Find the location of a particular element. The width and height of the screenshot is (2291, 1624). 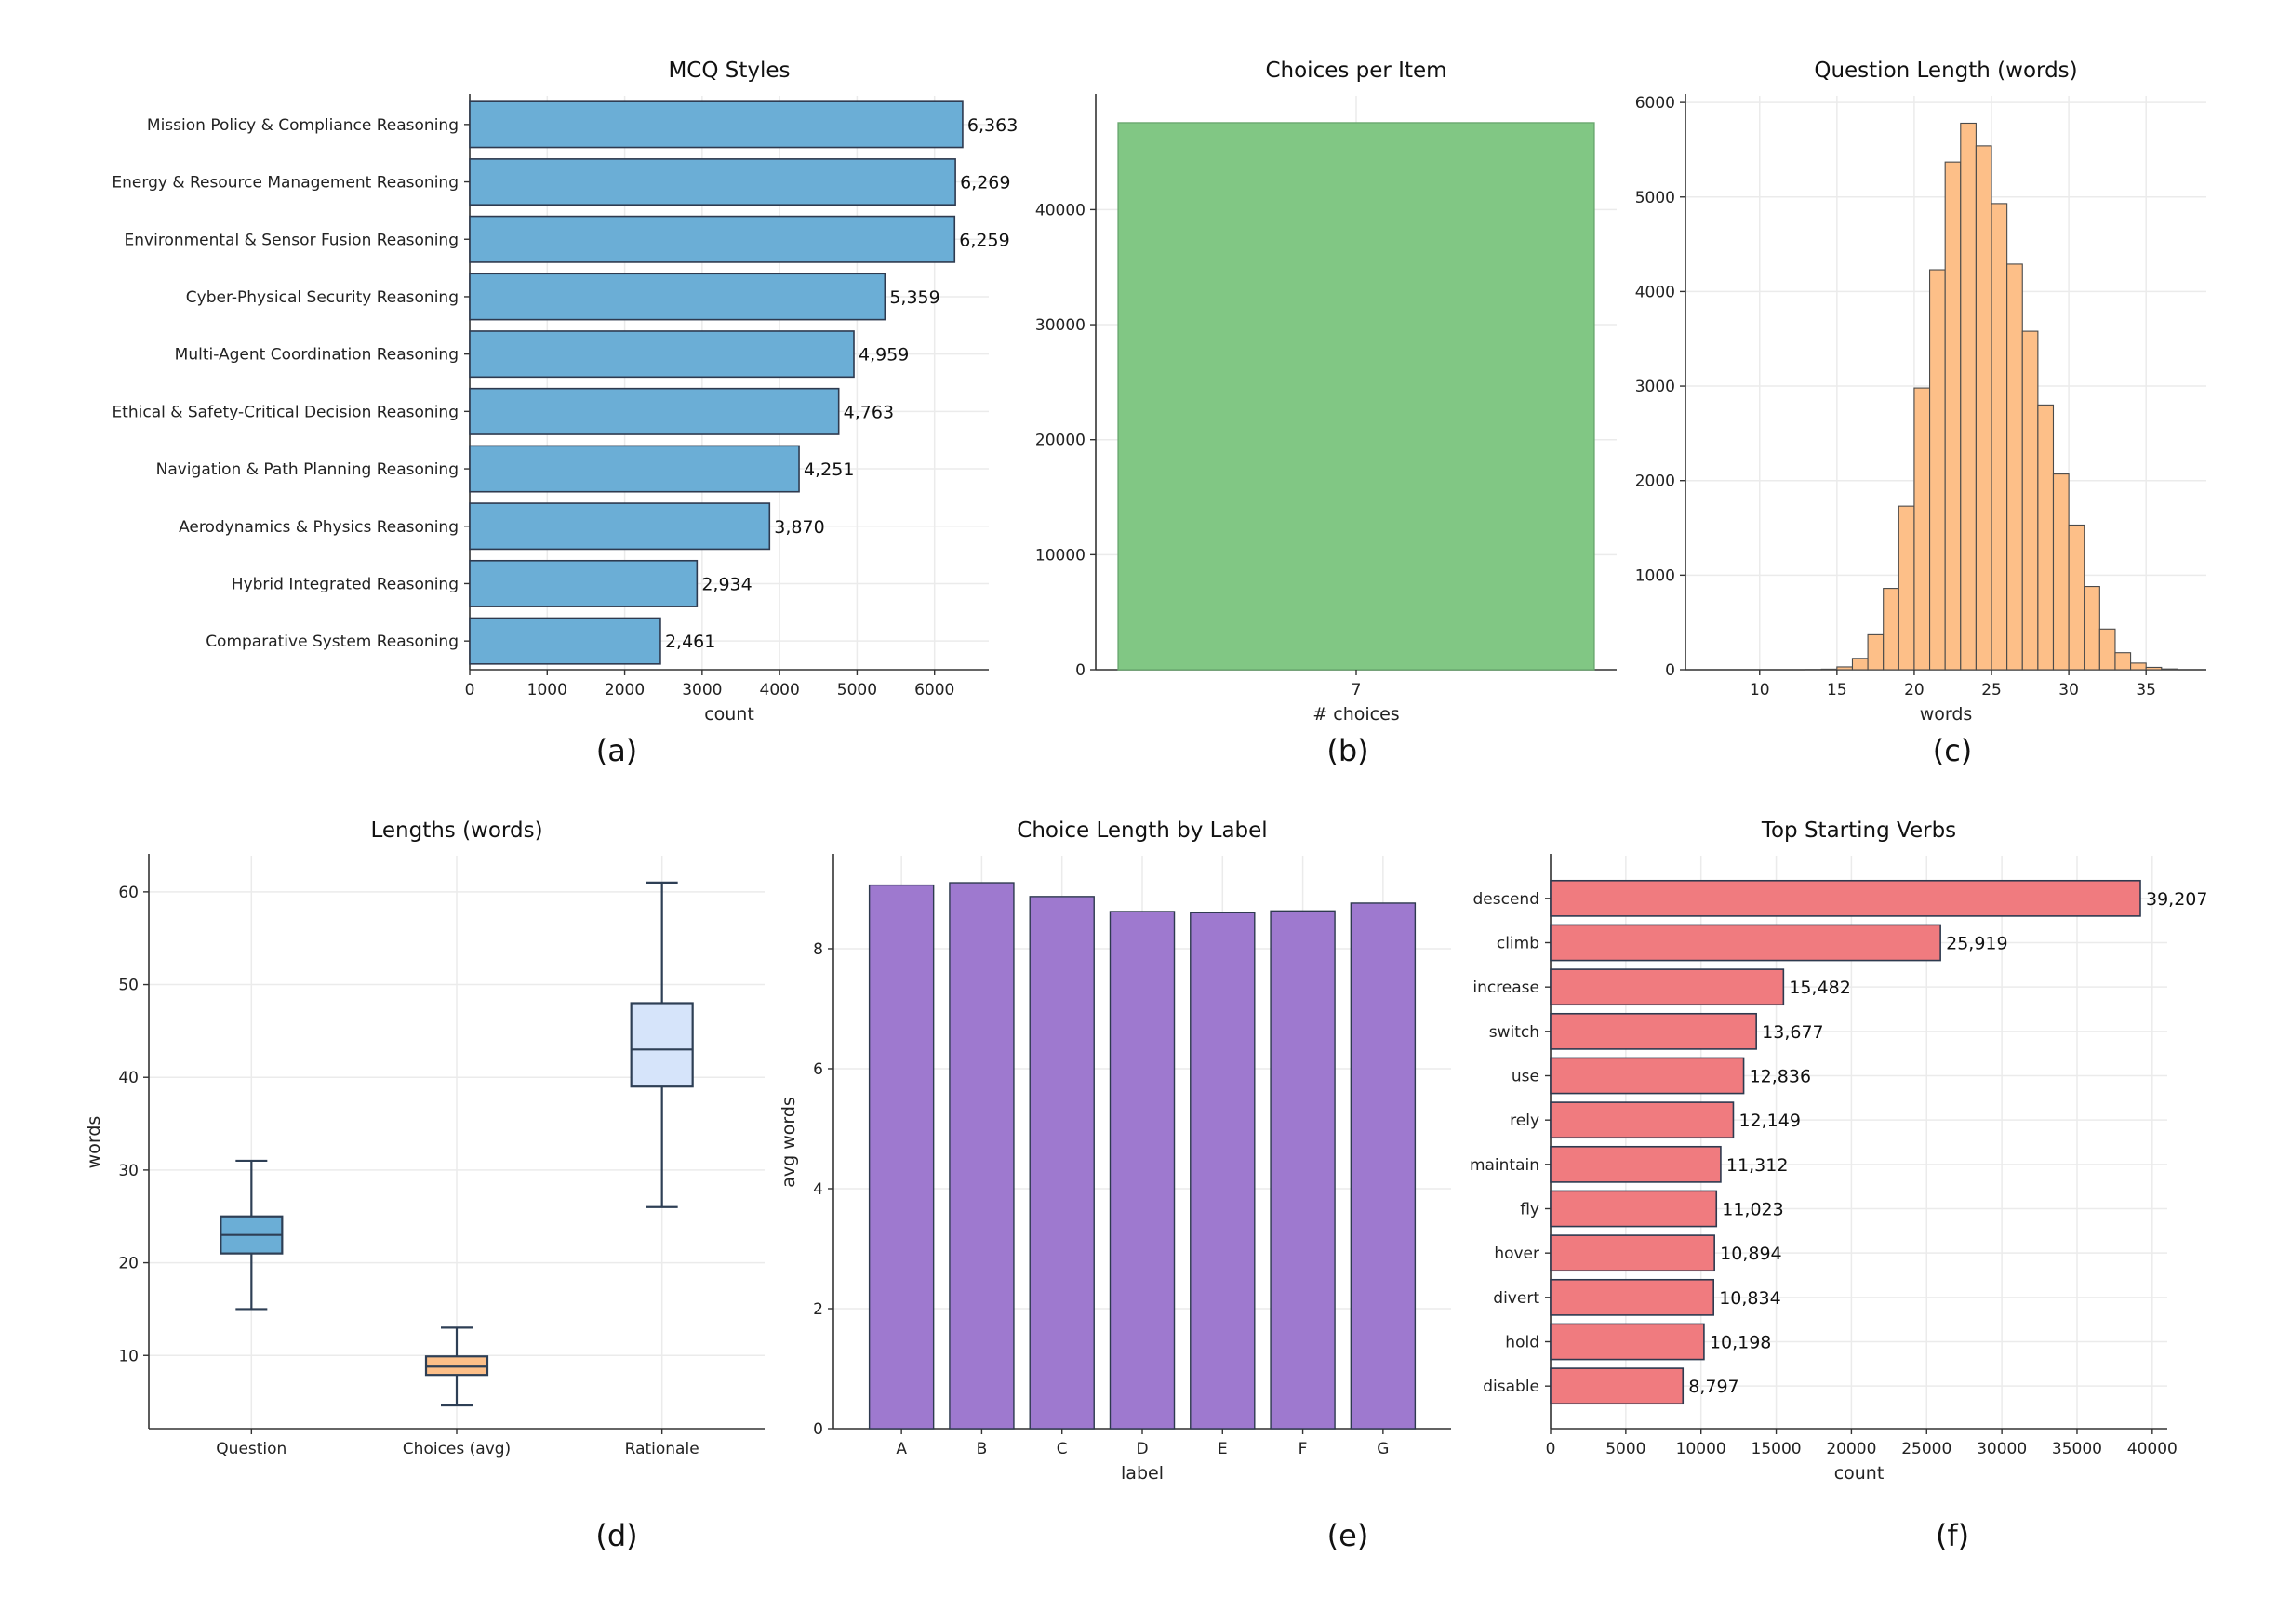

chart-title: Question Length (words) is located at coordinates (1946, 71).